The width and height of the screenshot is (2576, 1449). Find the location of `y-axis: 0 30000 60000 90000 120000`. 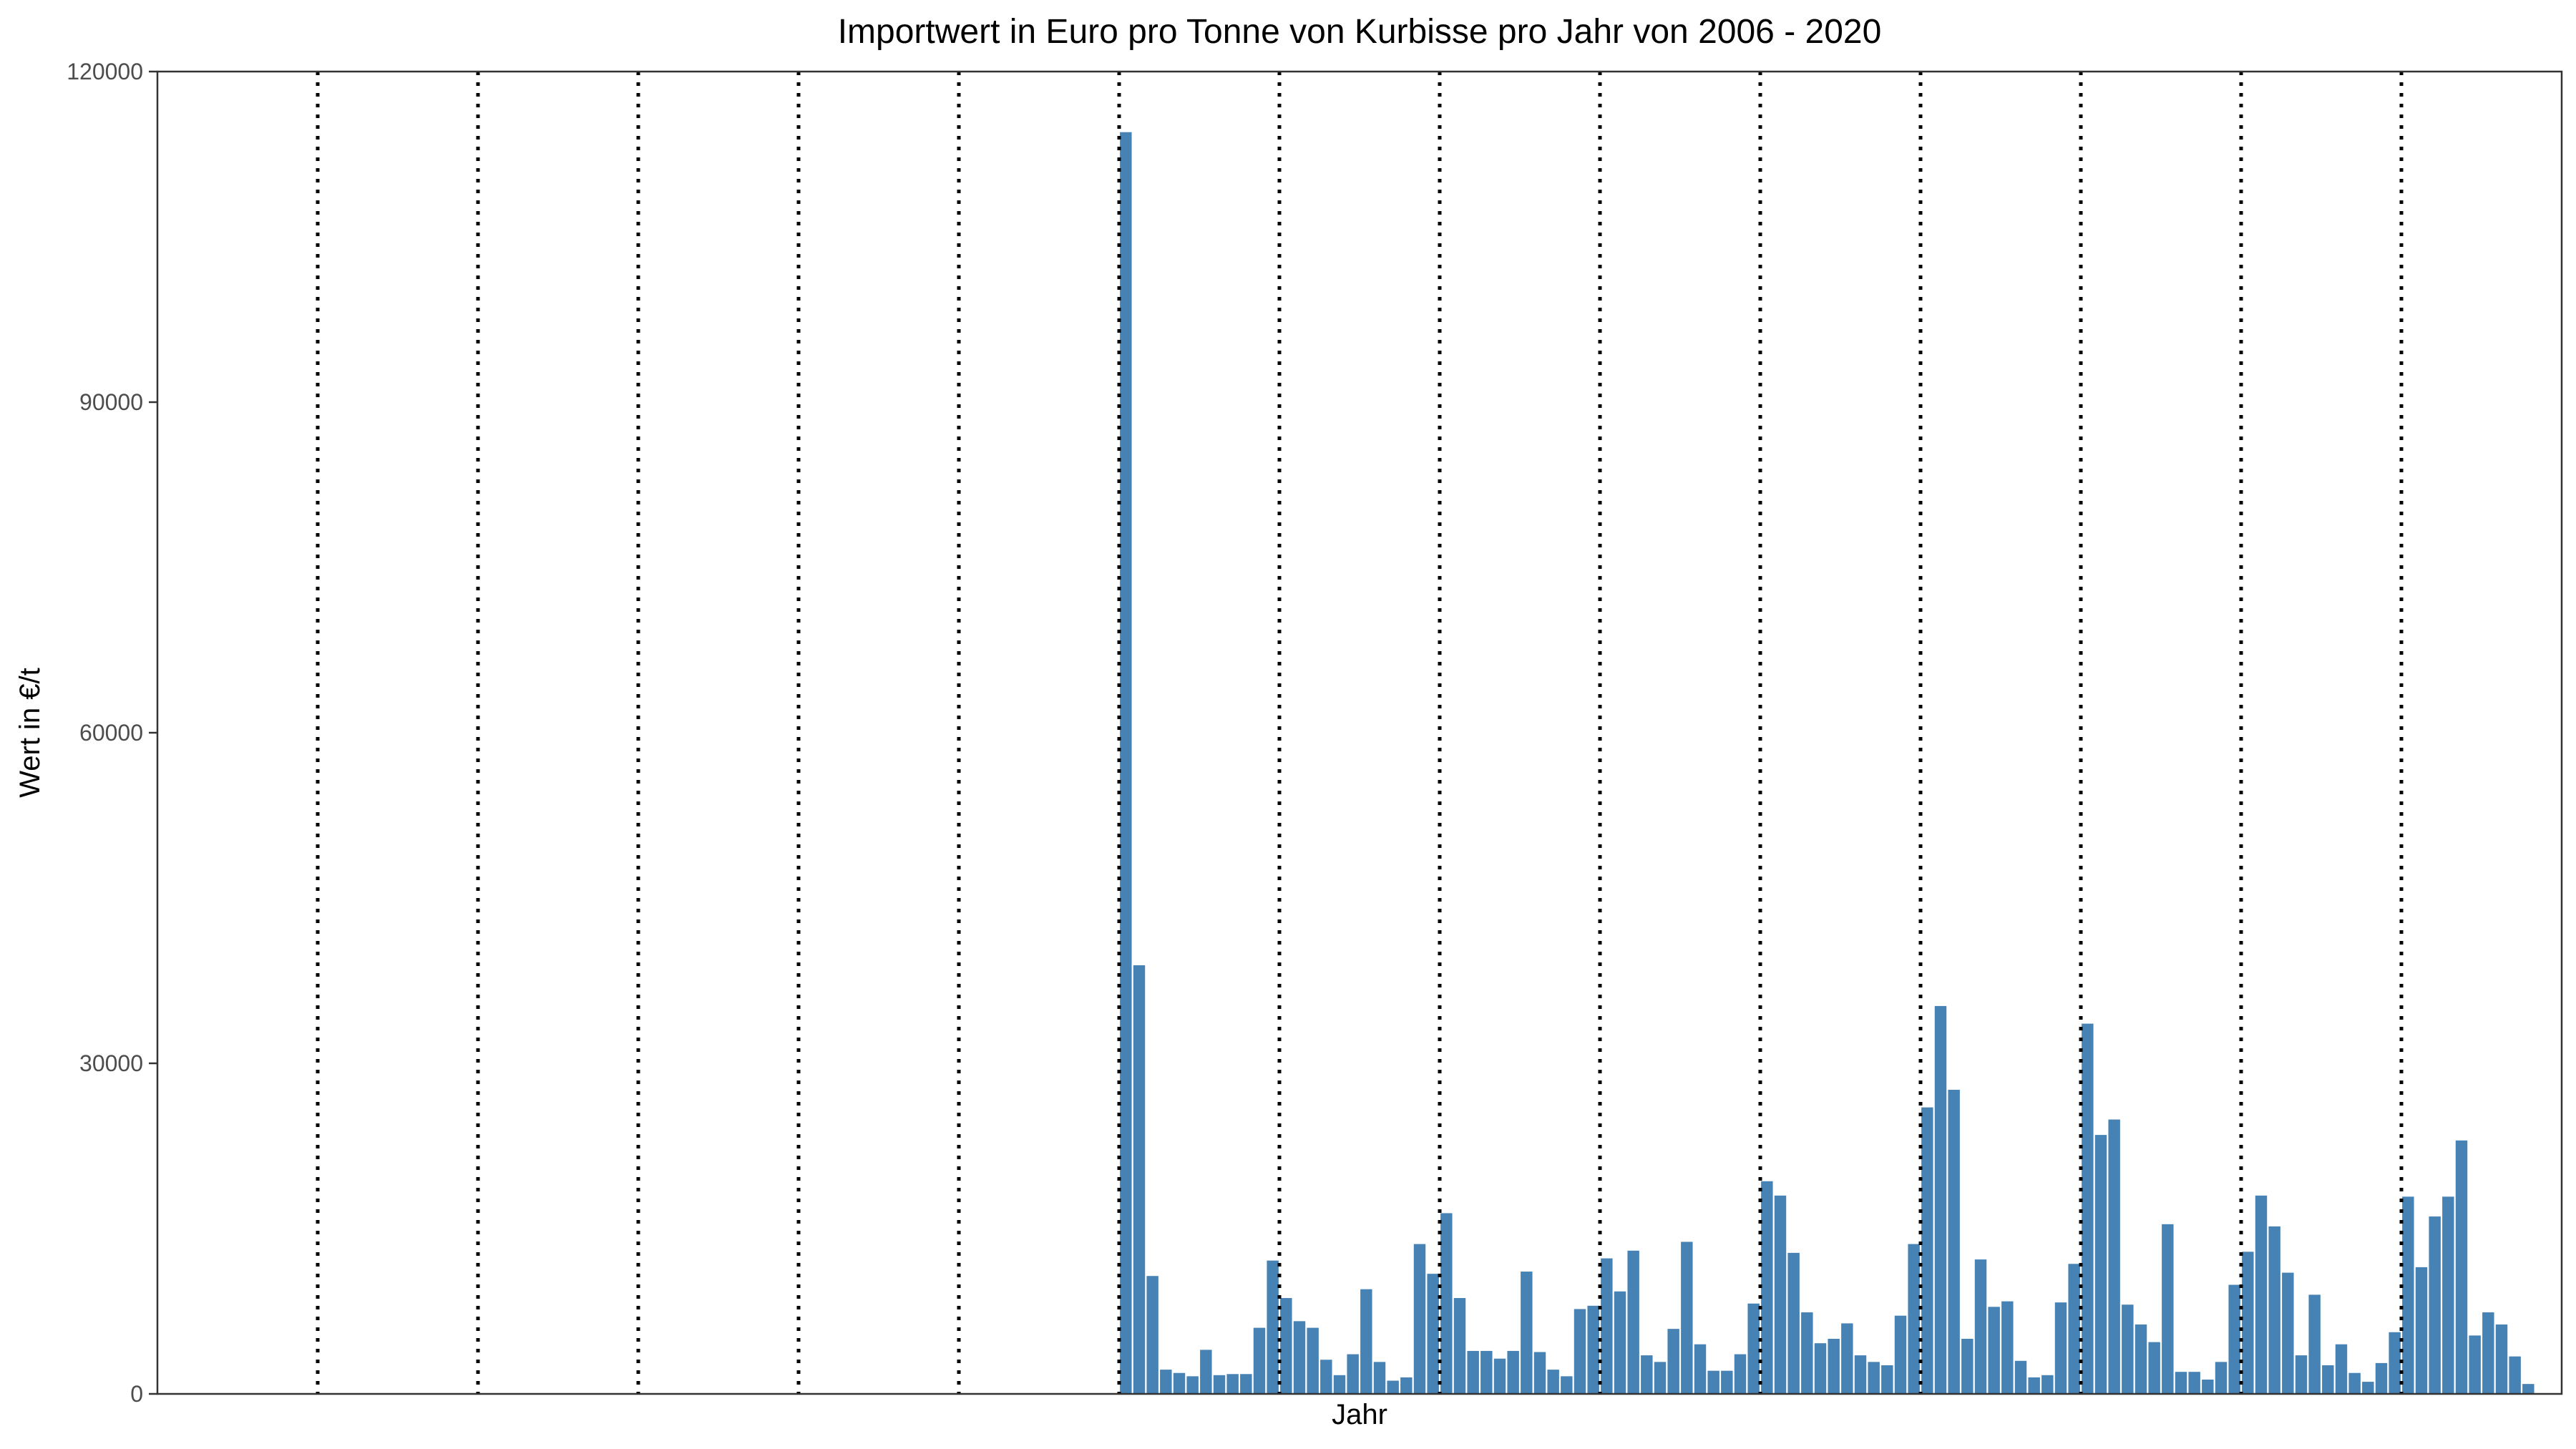

y-axis: 0 30000 60000 90000 120000 is located at coordinates (112, 733).